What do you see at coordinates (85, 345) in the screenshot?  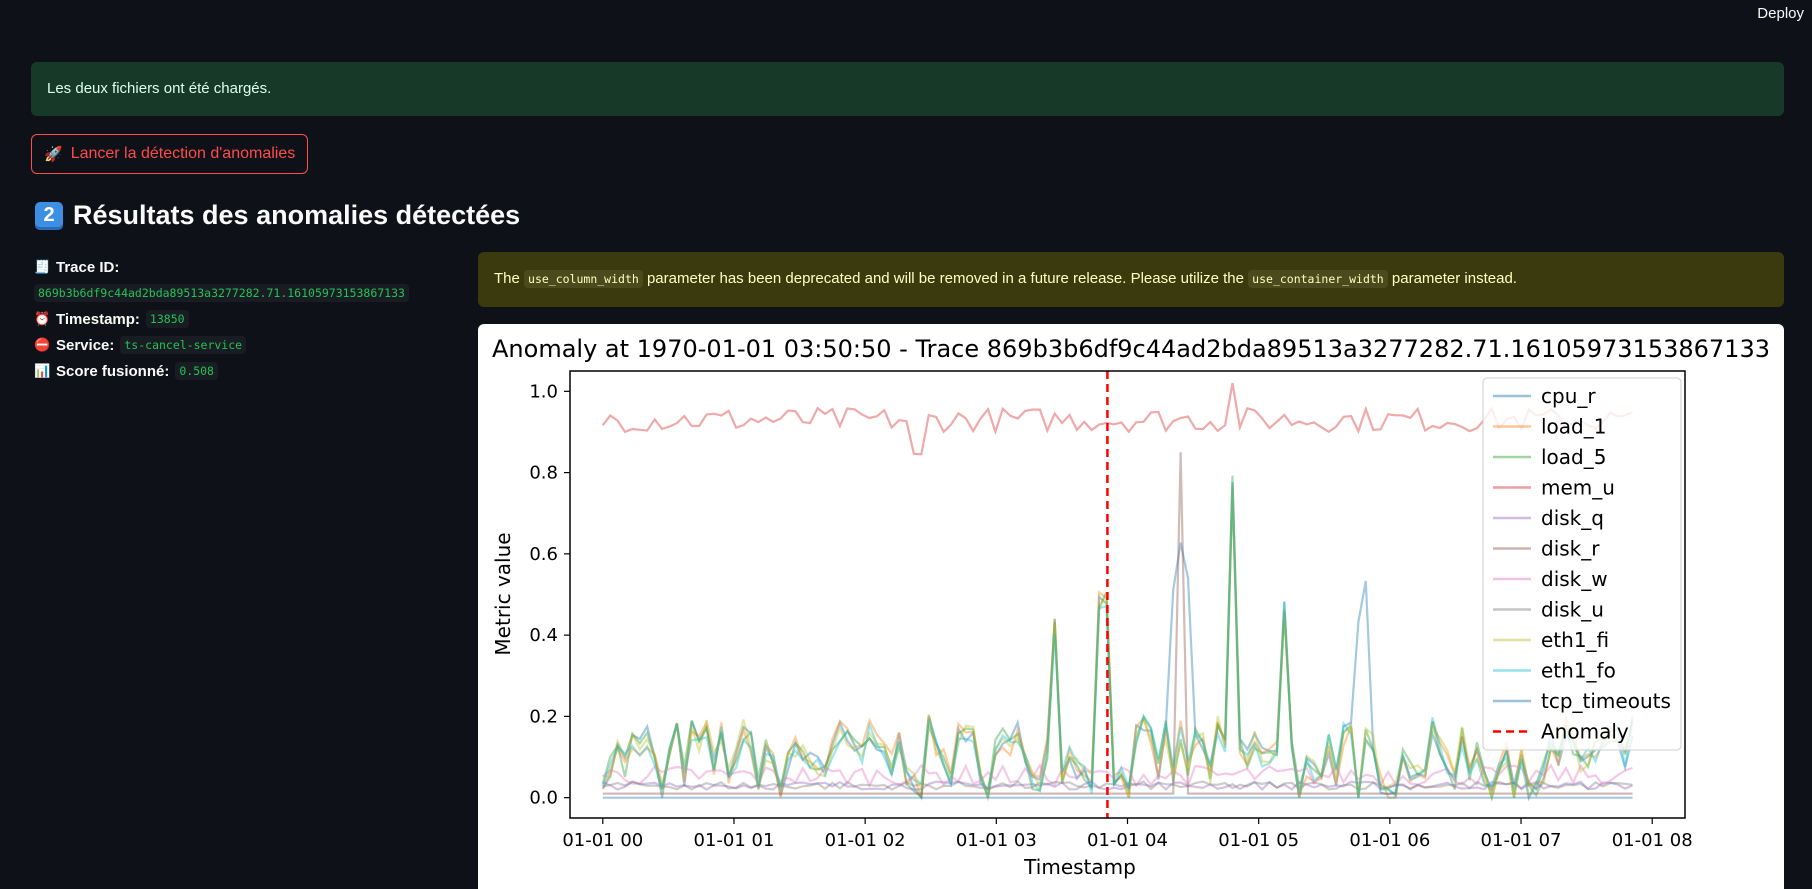 I see `service-label: Service:` at bounding box center [85, 345].